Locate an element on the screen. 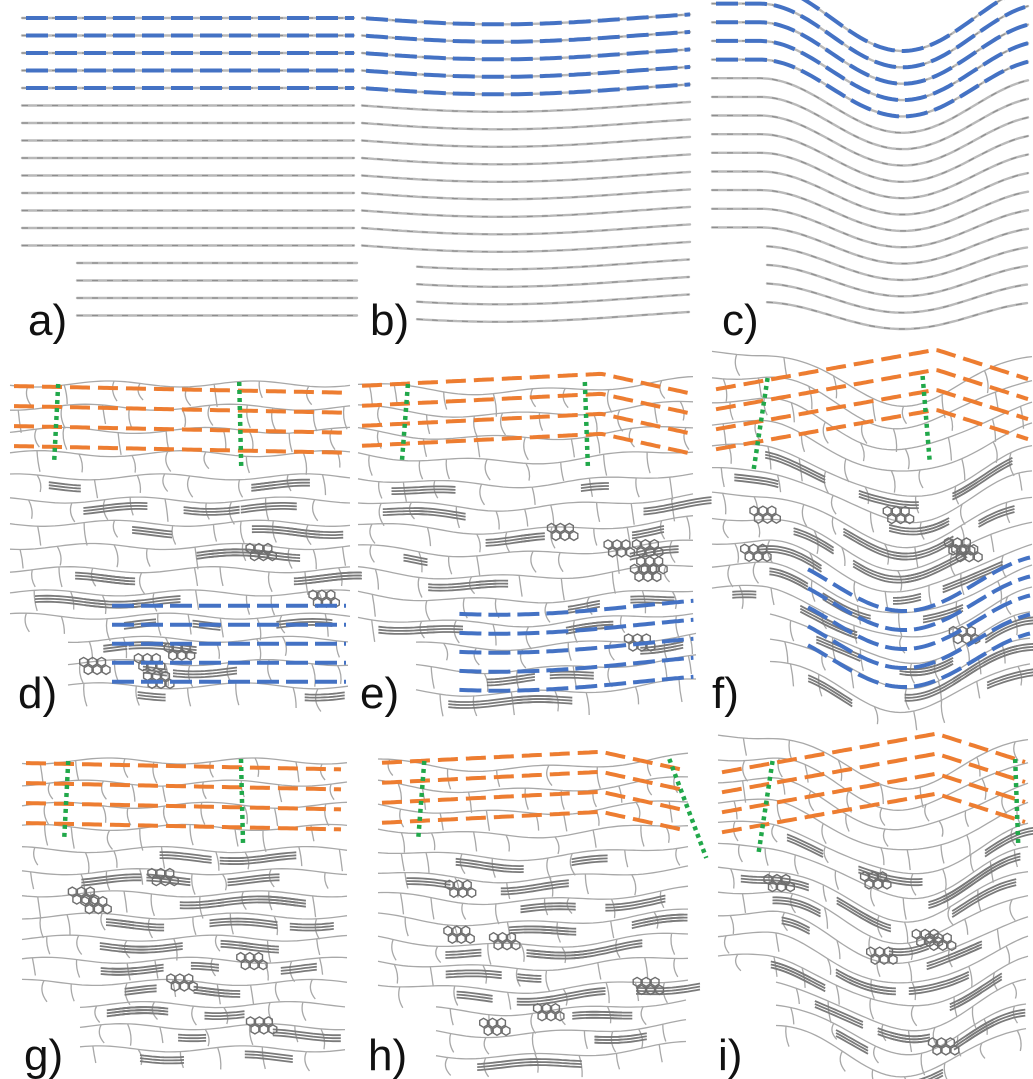  sheet-texture is located at coordinates (553, 299).